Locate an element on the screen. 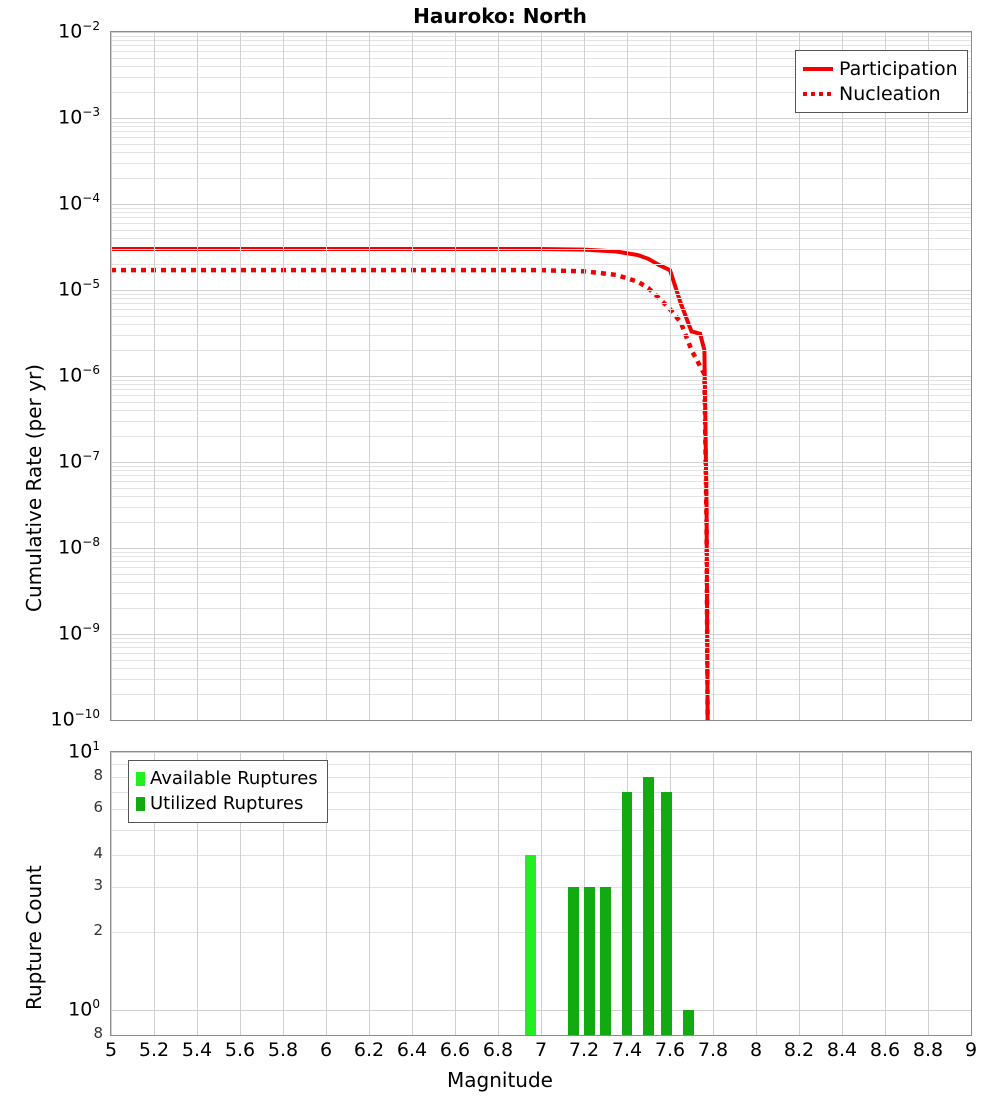 This screenshot has height=1100, width=1000. legend-label-utilized-ruptures: Utilized Ruptures is located at coordinates (227, 803).